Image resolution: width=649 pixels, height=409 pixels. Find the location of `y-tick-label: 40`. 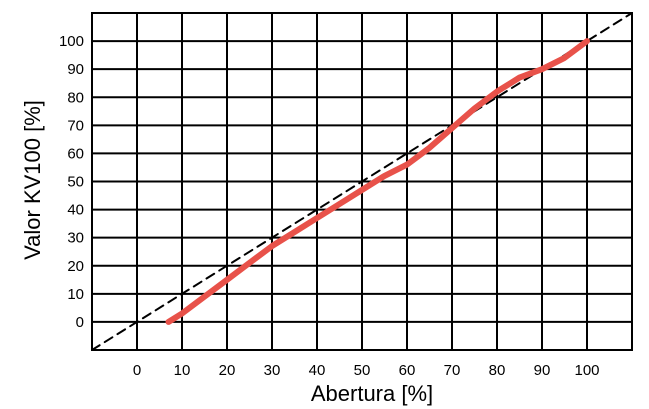

y-tick-label: 40 is located at coordinates (75, 210).